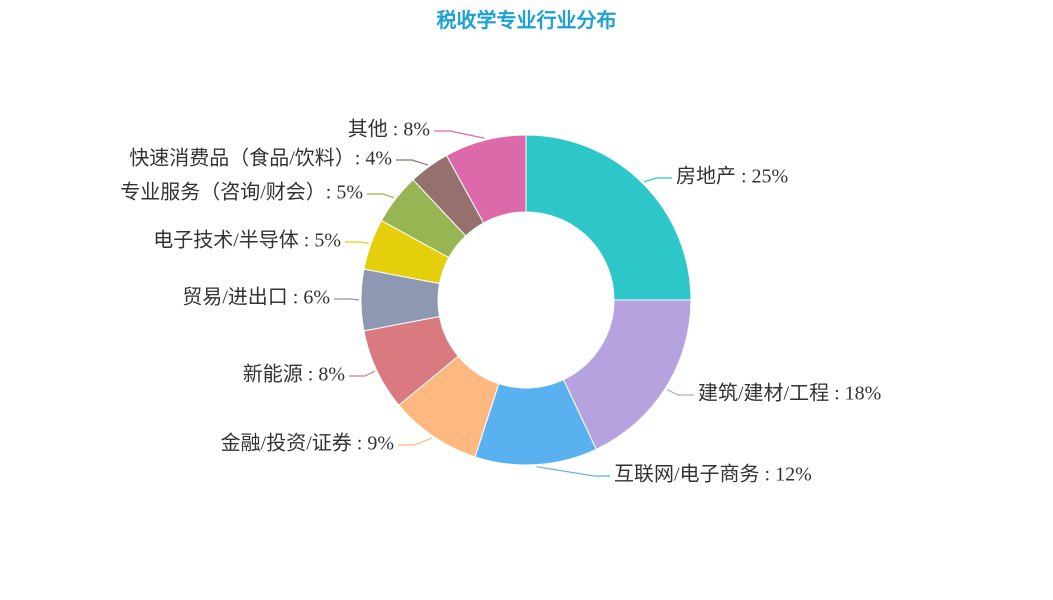 The width and height of the screenshot is (1053, 600). What do you see at coordinates (260, 158) in the screenshot?
I see `slice-label: 快速消费品（食品/饮料）: 4%` at bounding box center [260, 158].